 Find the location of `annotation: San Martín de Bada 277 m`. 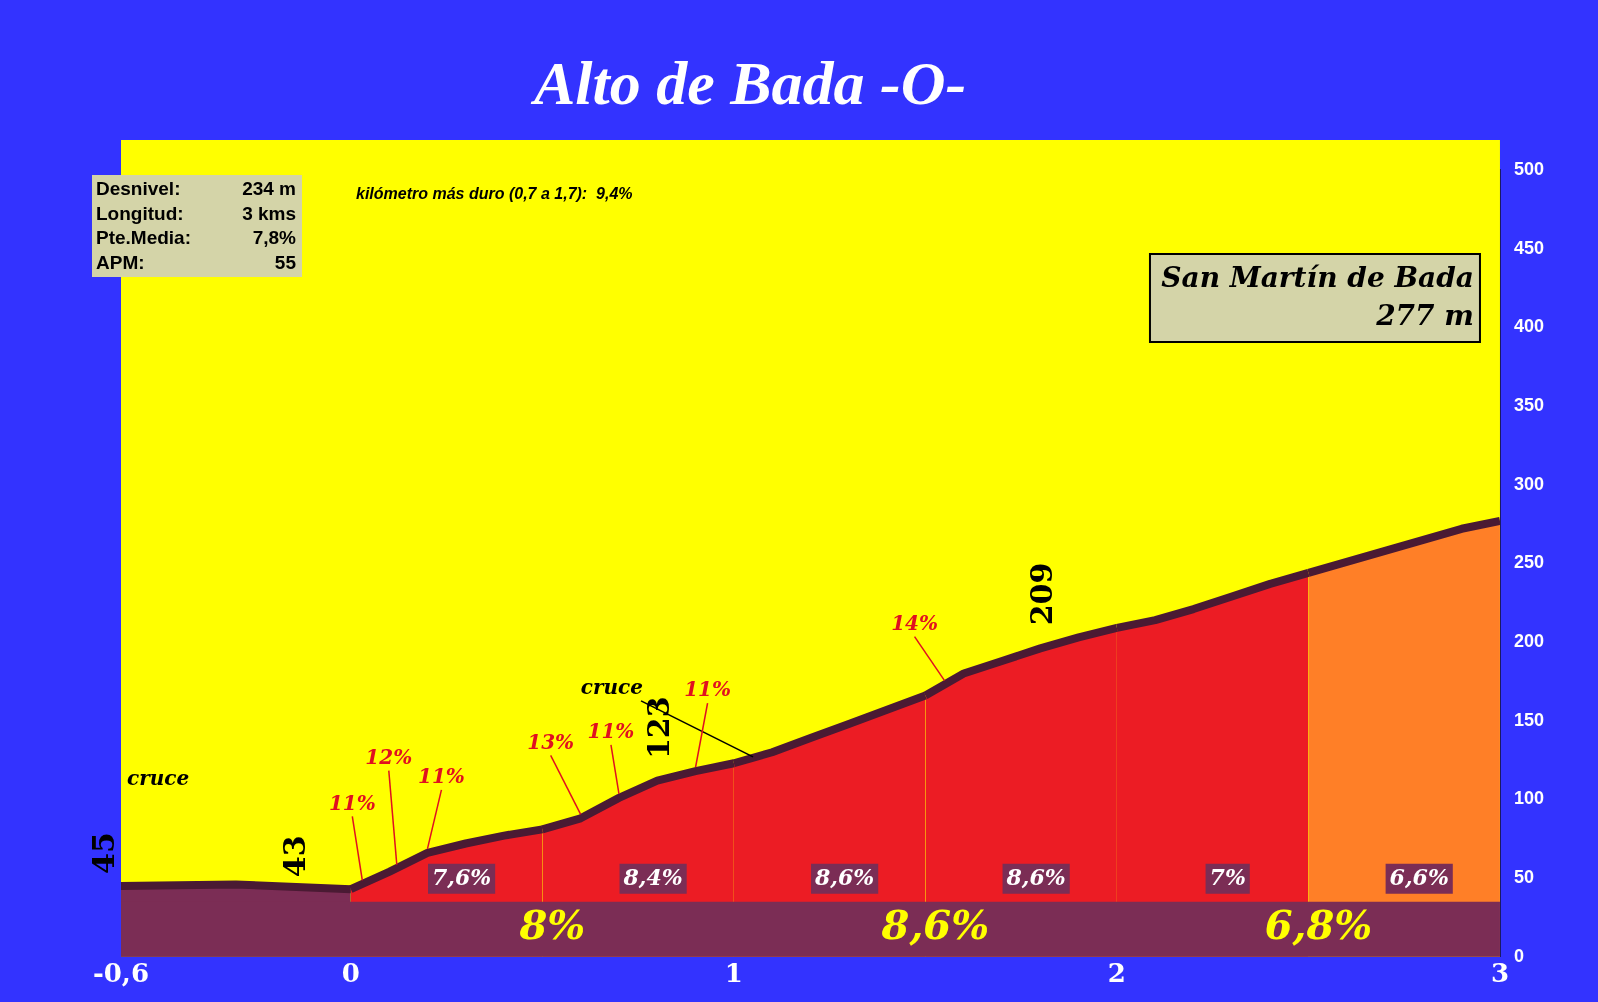

annotation: San Martín de Bada 277 m is located at coordinates (1317, 297).